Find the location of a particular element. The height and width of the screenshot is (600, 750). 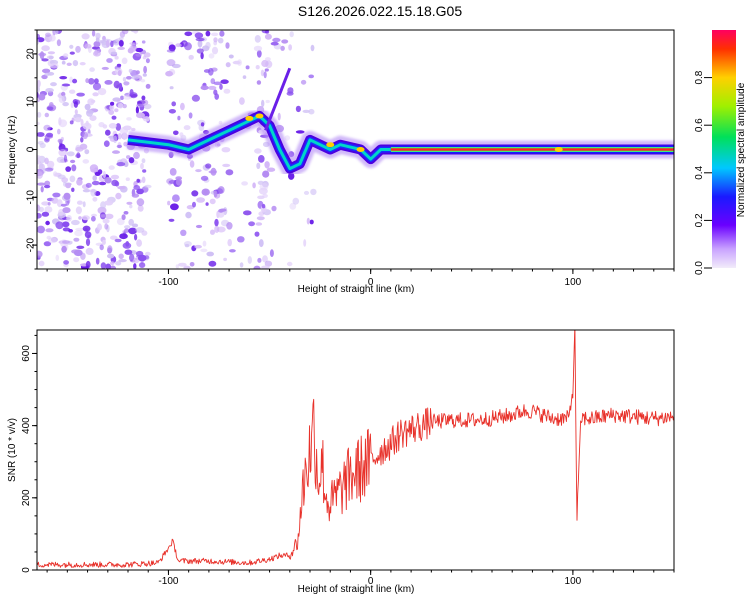

y-tick-label: 400 is located at coordinates (26, 425).